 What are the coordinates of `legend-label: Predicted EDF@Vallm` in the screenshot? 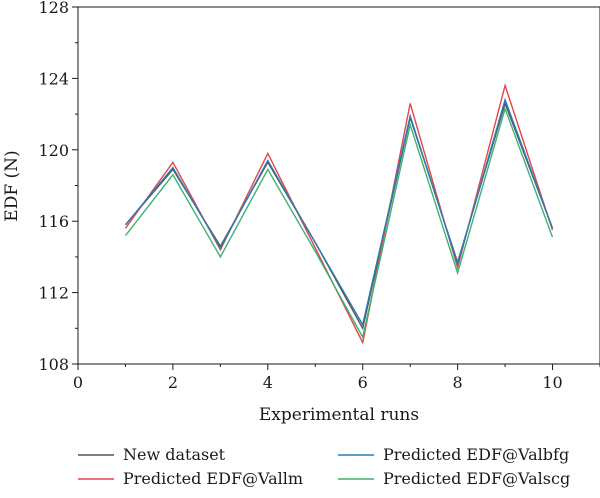 It's located at (213, 478).